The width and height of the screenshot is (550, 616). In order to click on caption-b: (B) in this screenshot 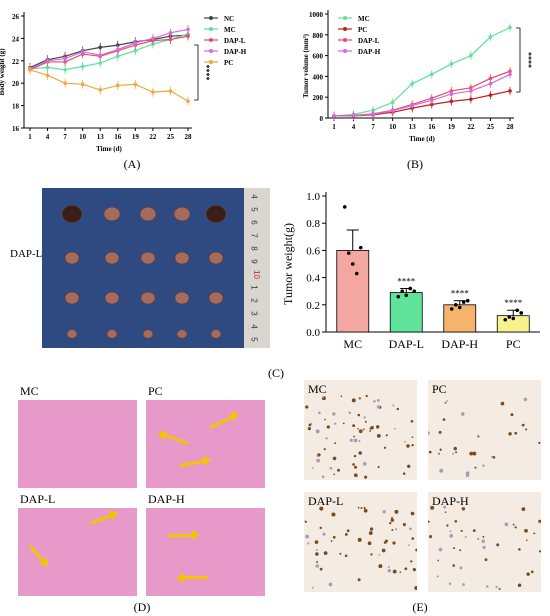, I will do `click(415, 164)`.